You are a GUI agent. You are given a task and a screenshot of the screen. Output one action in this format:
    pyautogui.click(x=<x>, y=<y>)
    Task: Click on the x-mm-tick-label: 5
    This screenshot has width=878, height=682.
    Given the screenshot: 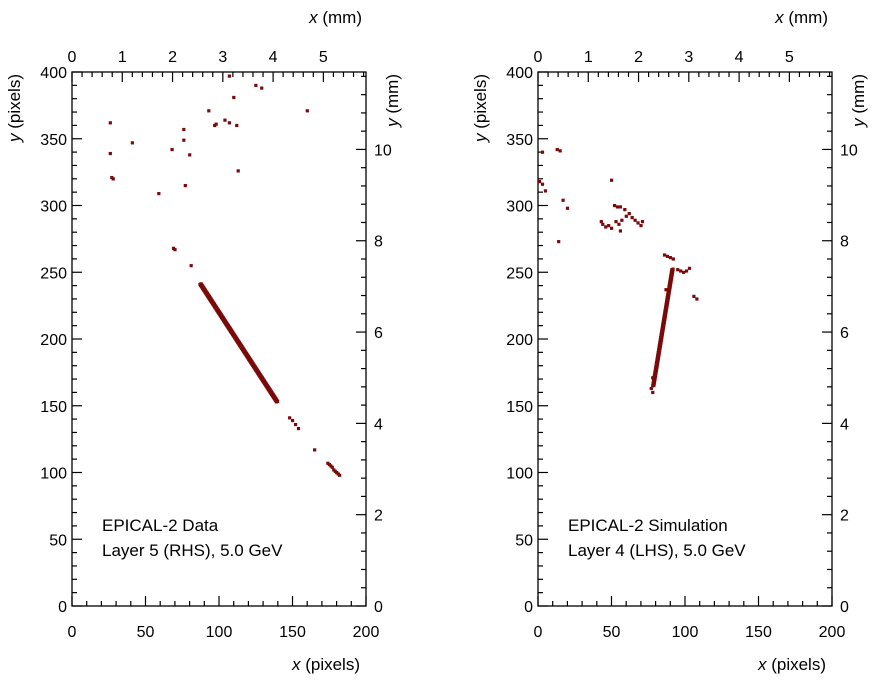 What is the action you would take?
    pyautogui.click(x=323, y=57)
    